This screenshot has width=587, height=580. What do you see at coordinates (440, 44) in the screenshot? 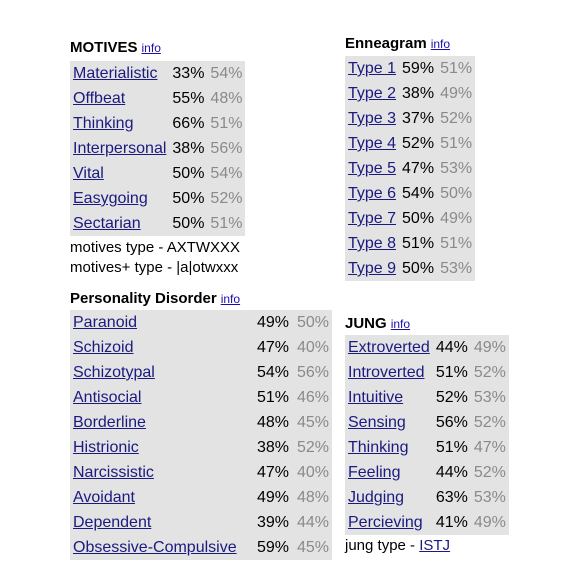
I see `enneagram-info-link: info` at bounding box center [440, 44].